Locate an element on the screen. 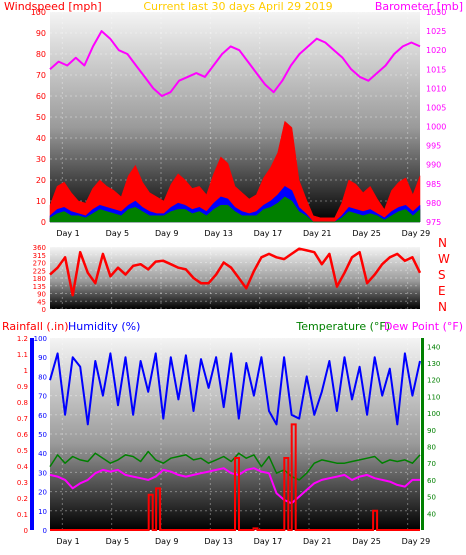 Image resolution: width=466 pixels, height=555 pixels. windspeed-tick-10: 100 is located at coordinates (38, 12).